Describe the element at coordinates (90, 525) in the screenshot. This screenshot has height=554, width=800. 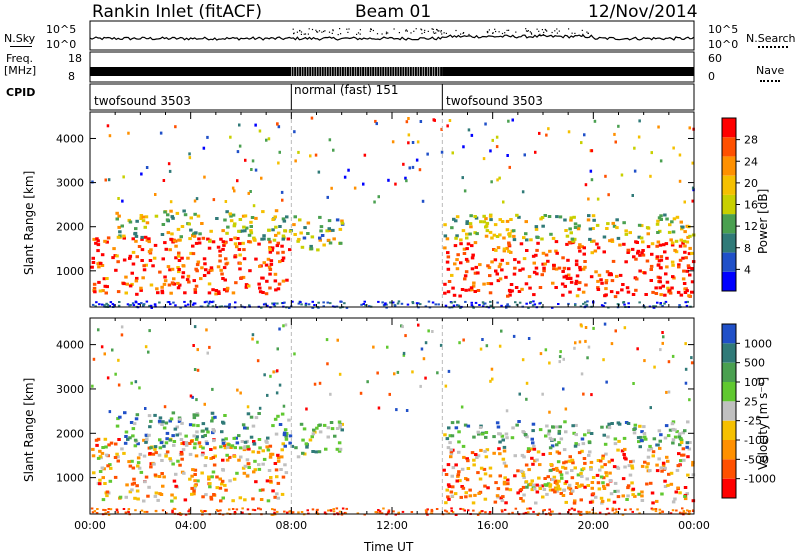
I see `x-tick-label: 00:00` at that location.